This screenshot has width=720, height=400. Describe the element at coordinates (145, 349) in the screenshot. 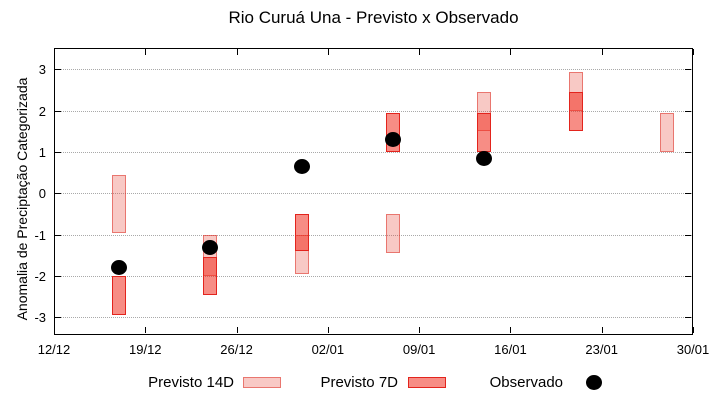

I see `x-tick-label: 19/12` at that location.